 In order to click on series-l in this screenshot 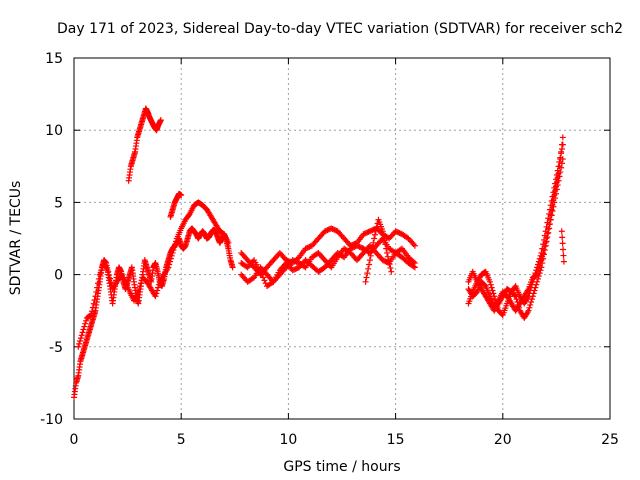, I will do `click(562, 246)`.